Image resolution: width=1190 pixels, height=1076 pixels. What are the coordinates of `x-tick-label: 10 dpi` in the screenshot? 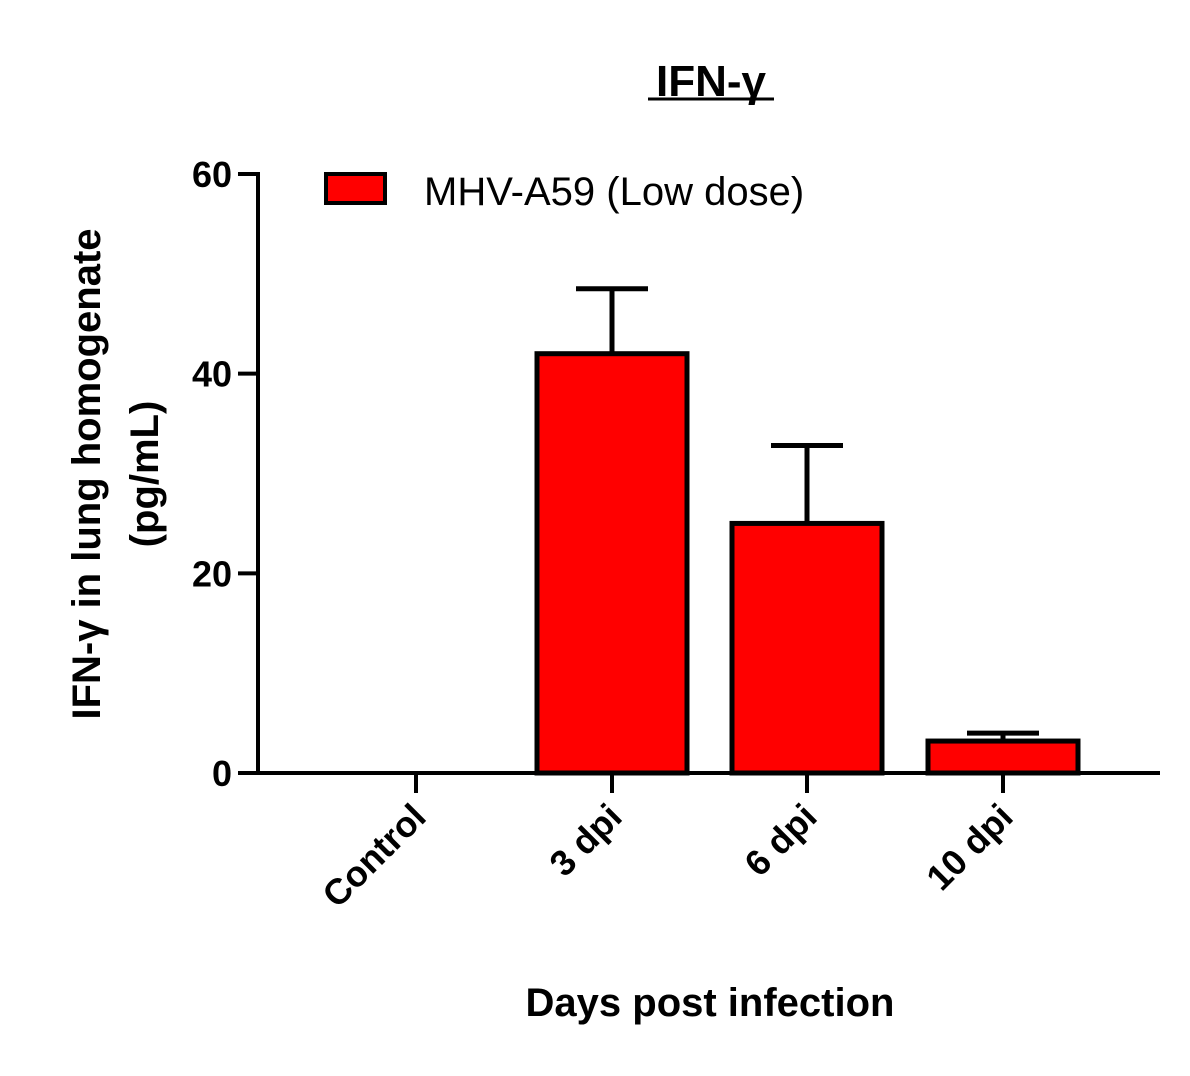 It's located at (969, 847).